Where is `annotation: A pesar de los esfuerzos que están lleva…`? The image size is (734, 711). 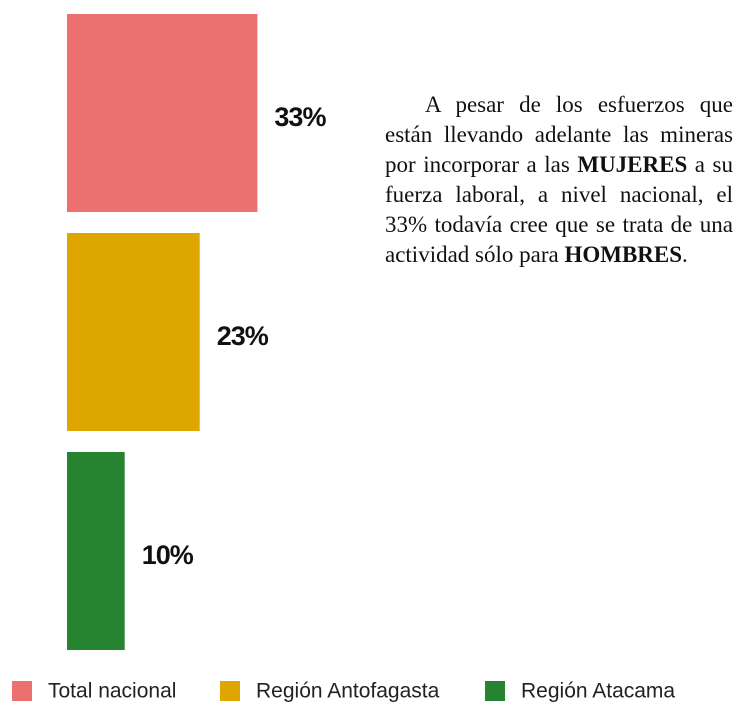
annotation: A pesar de los esfuerzos que están lleva… is located at coordinates (559, 180).